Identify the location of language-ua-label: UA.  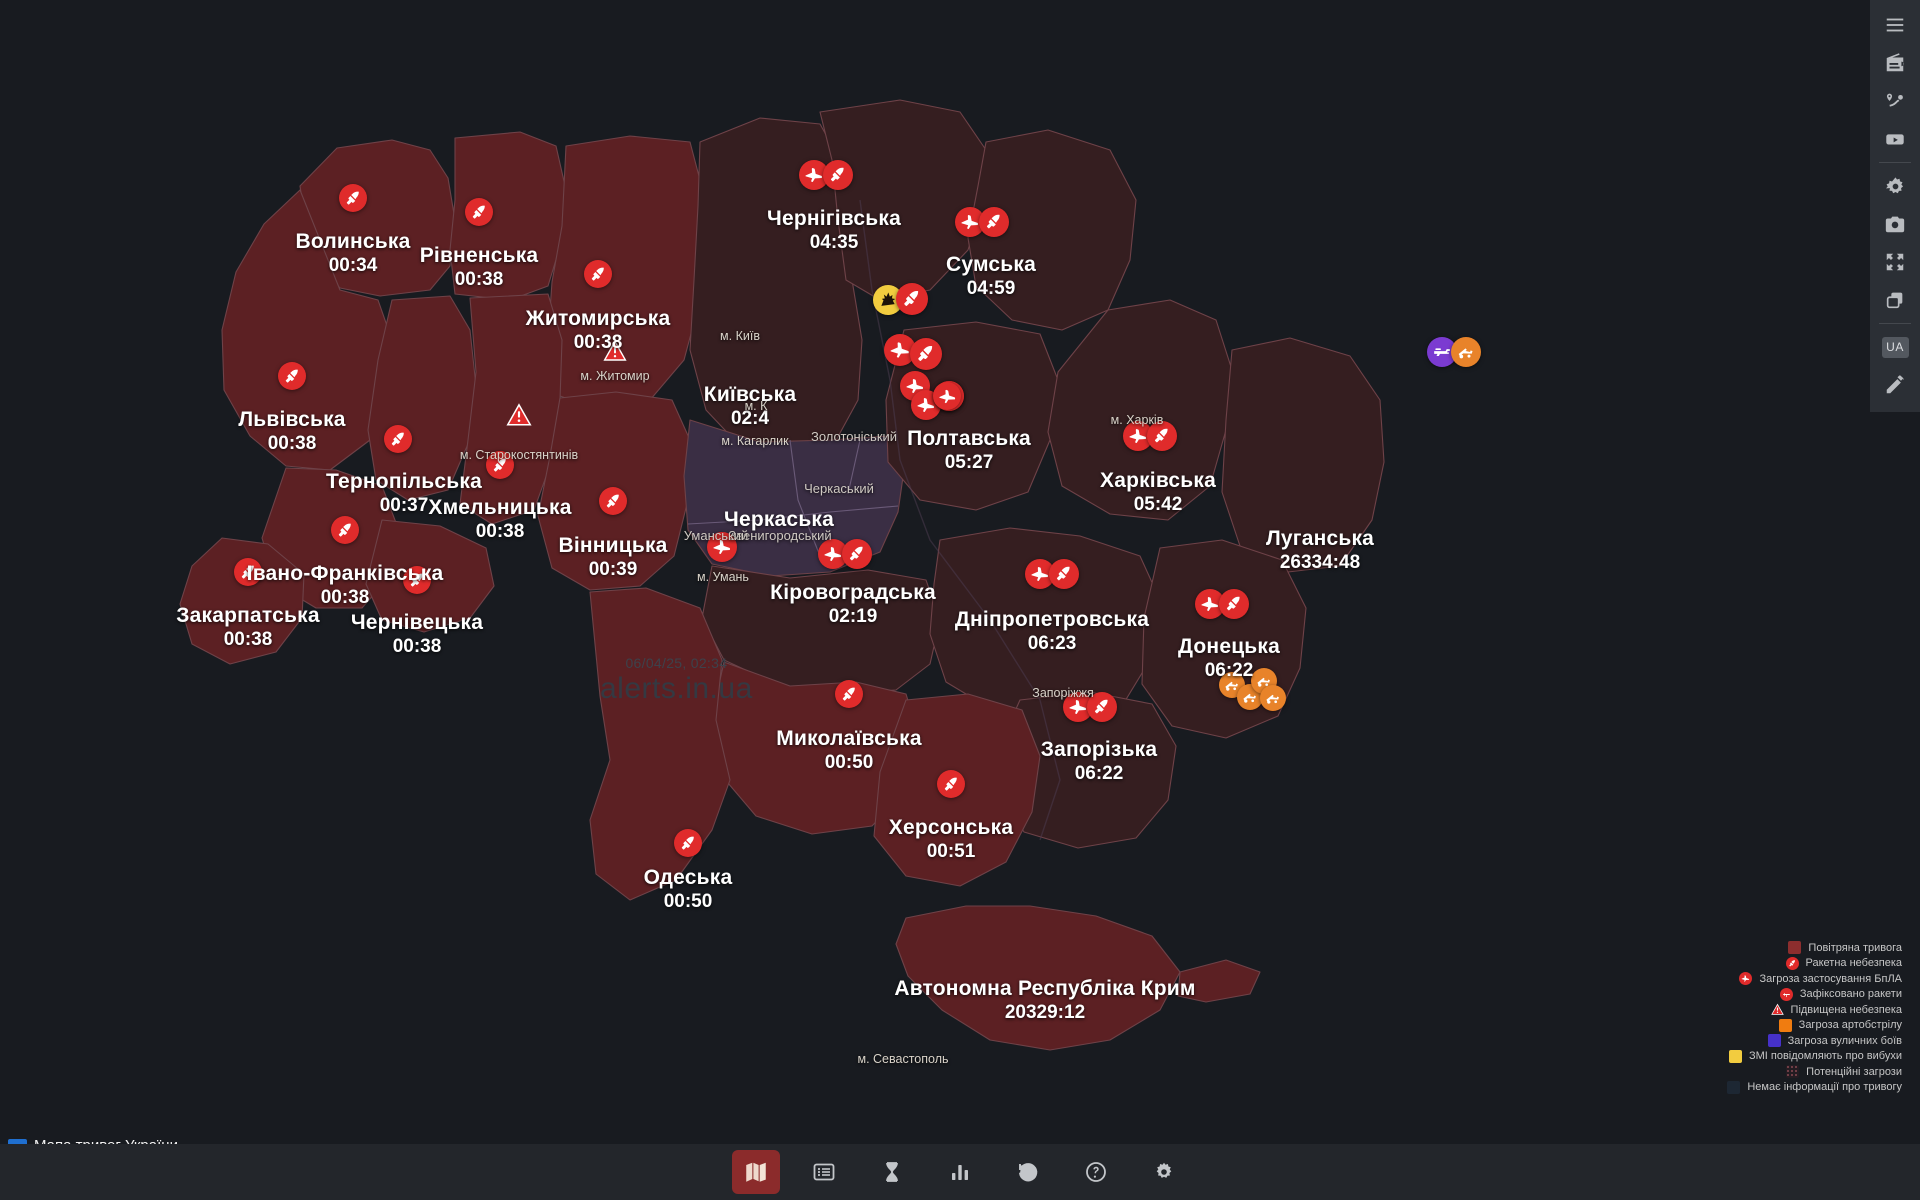
(1895, 347).